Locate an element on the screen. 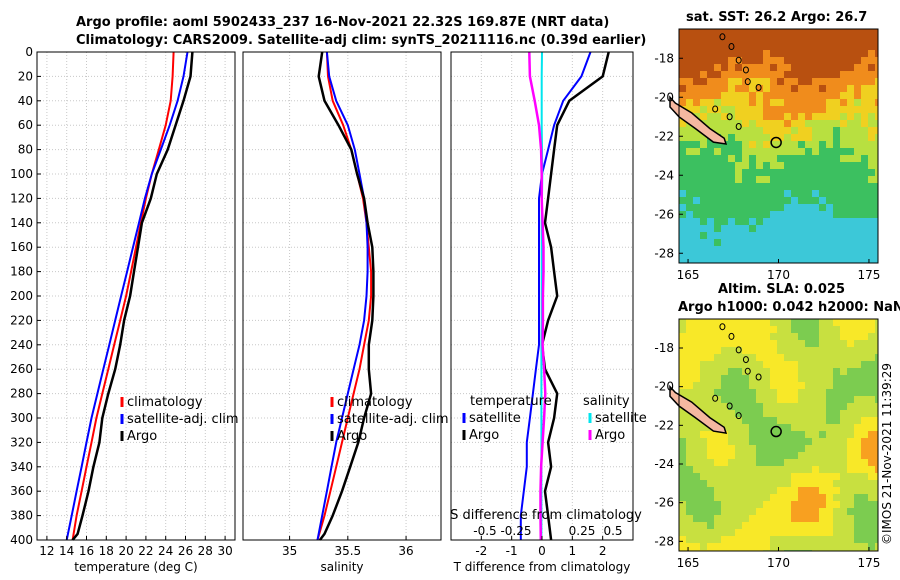 The width and height of the screenshot is (900, 580). depth-tick-label: 200 is located at coordinates (21, 296).